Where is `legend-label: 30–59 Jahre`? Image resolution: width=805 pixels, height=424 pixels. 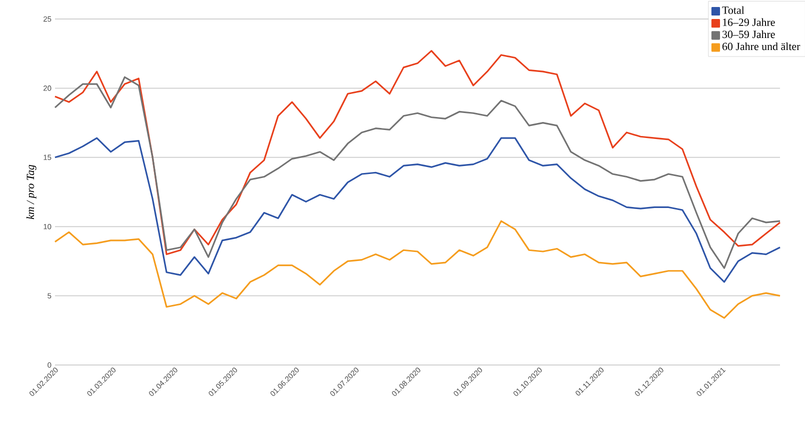 legend-label: 30–59 Jahre is located at coordinates (748, 34).